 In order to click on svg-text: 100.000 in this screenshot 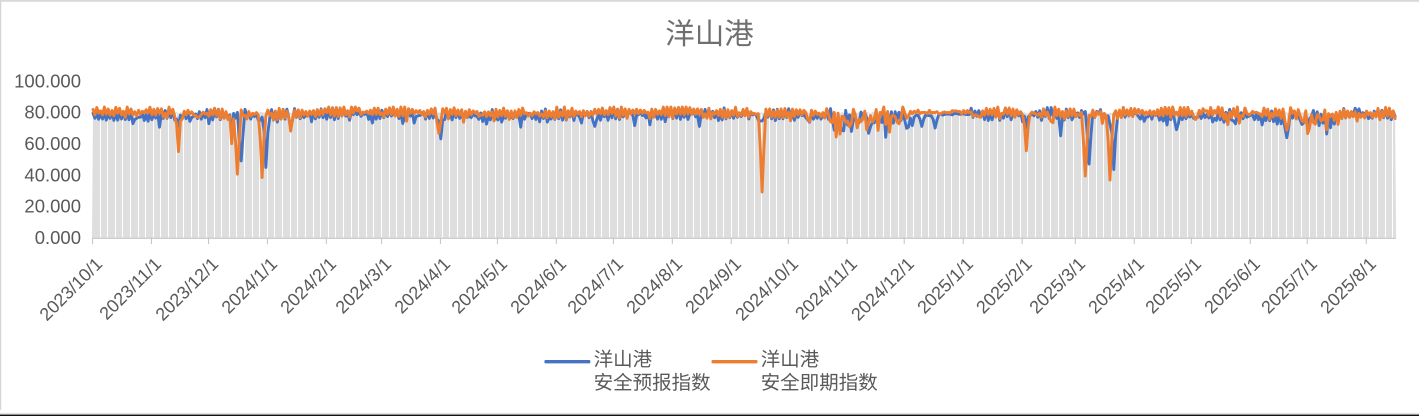, I will do `click(47, 80)`.